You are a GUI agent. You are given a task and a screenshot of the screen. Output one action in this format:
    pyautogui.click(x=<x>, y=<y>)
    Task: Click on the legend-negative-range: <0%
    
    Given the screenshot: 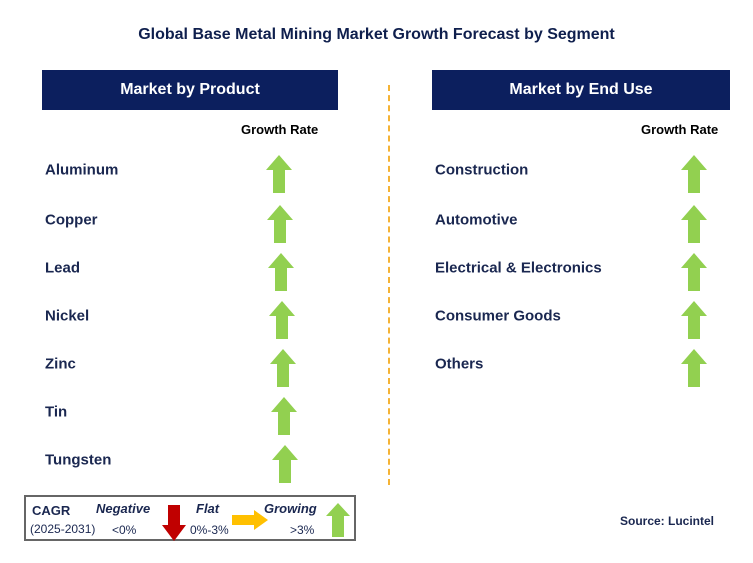 What is the action you would take?
    pyautogui.click(x=124, y=530)
    